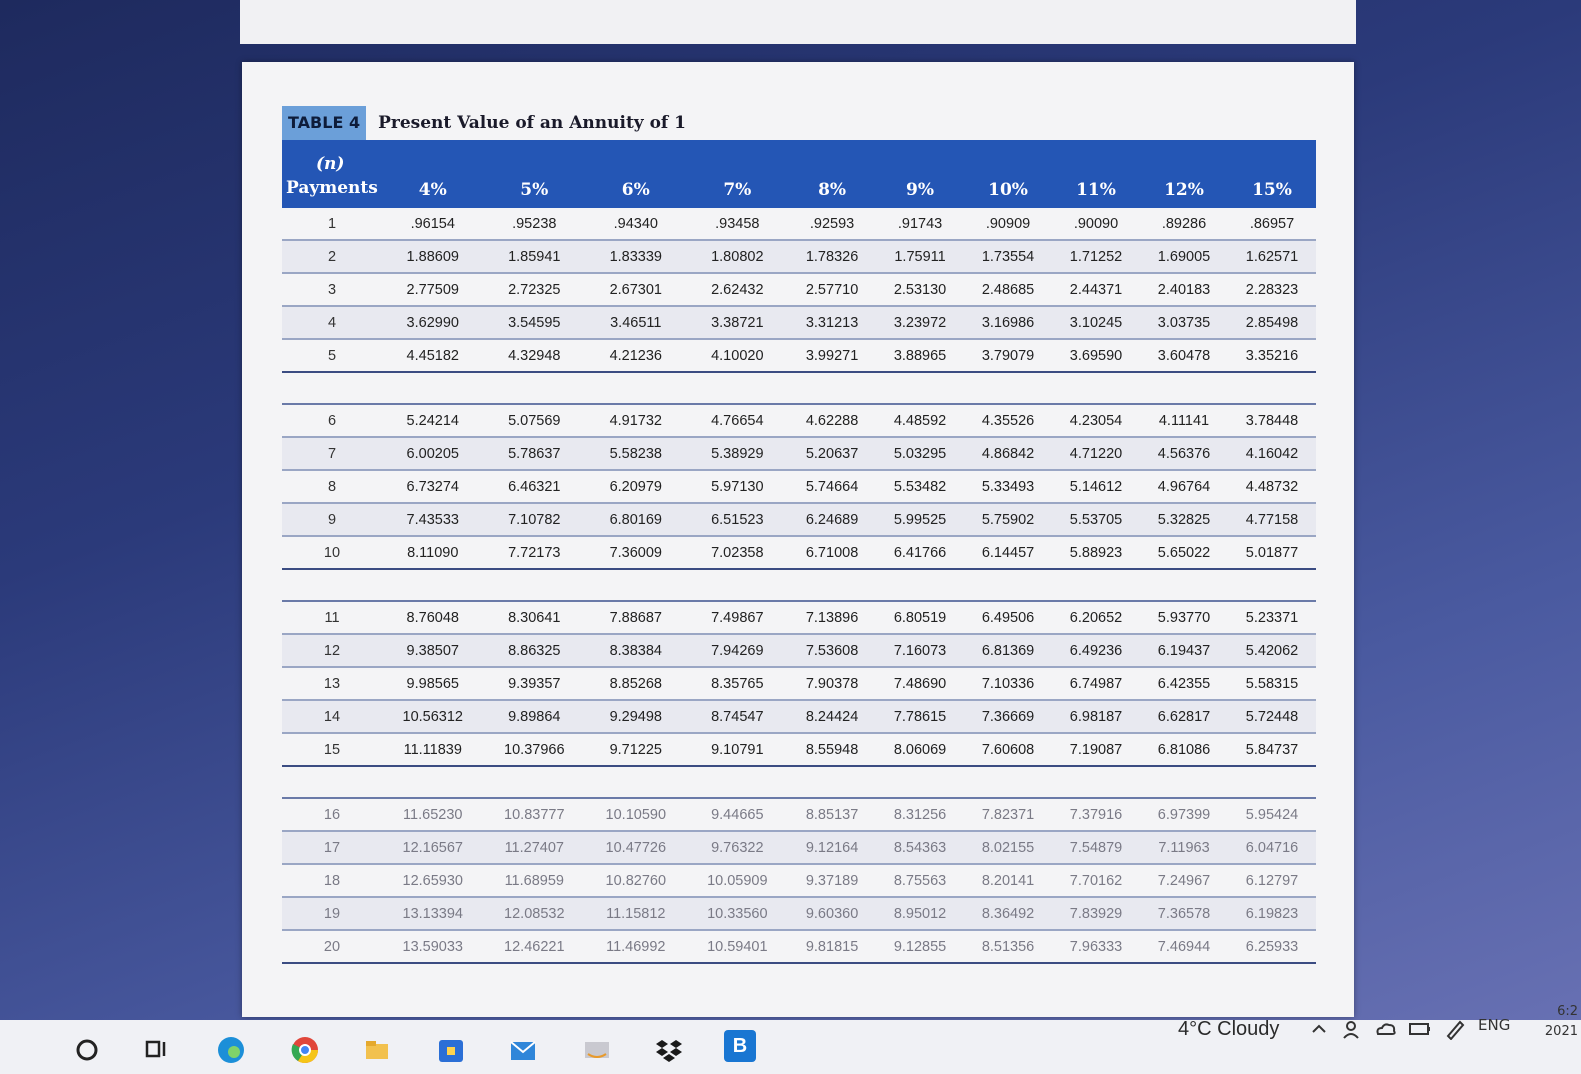 Image resolution: width=1581 pixels, height=1074 pixels. I want to click on value-cell: 10.59401, so click(737, 947).